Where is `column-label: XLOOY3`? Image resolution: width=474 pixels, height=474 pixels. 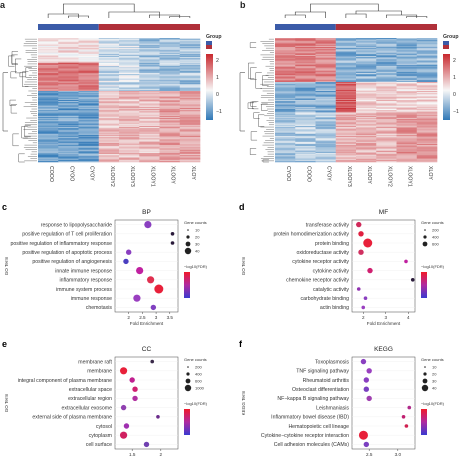 column-label: XLOOY3 is located at coordinates (349, 176).